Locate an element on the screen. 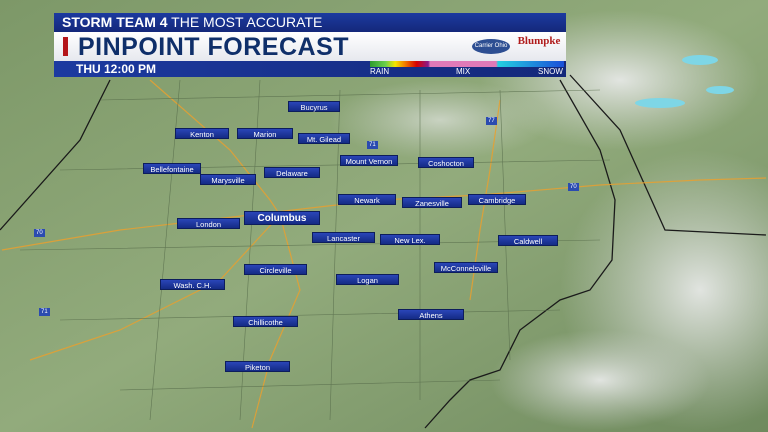 The width and height of the screenshot is (768, 432). city-label: Wash. C.H. is located at coordinates (192, 284).